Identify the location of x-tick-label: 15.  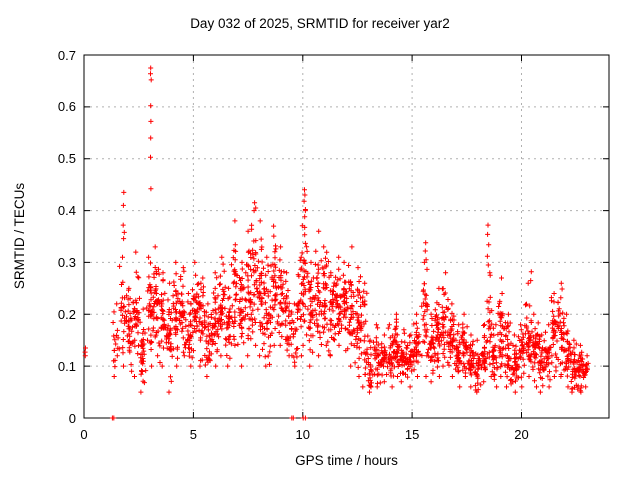
(412, 434).